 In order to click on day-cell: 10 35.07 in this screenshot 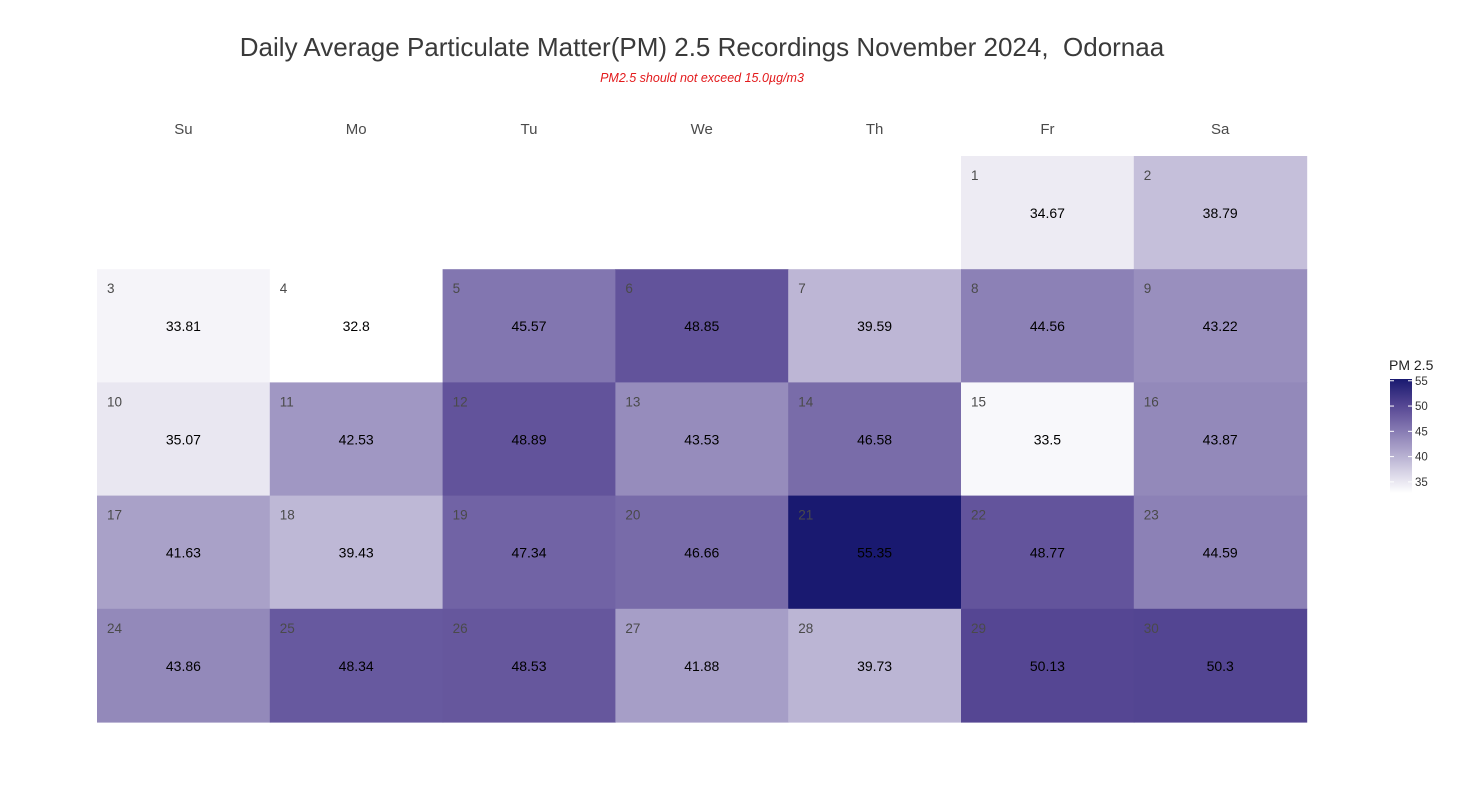, I will do `click(184, 439)`.